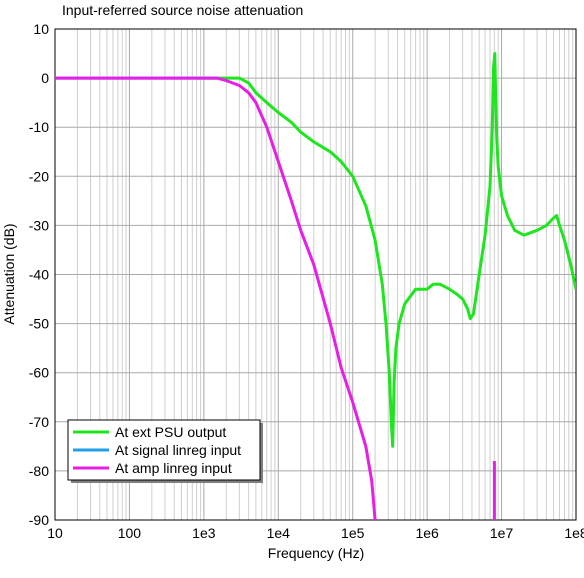 The width and height of the screenshot is (584, 578). I want to click on x-tick-label: 1e5, so click(353, 533).